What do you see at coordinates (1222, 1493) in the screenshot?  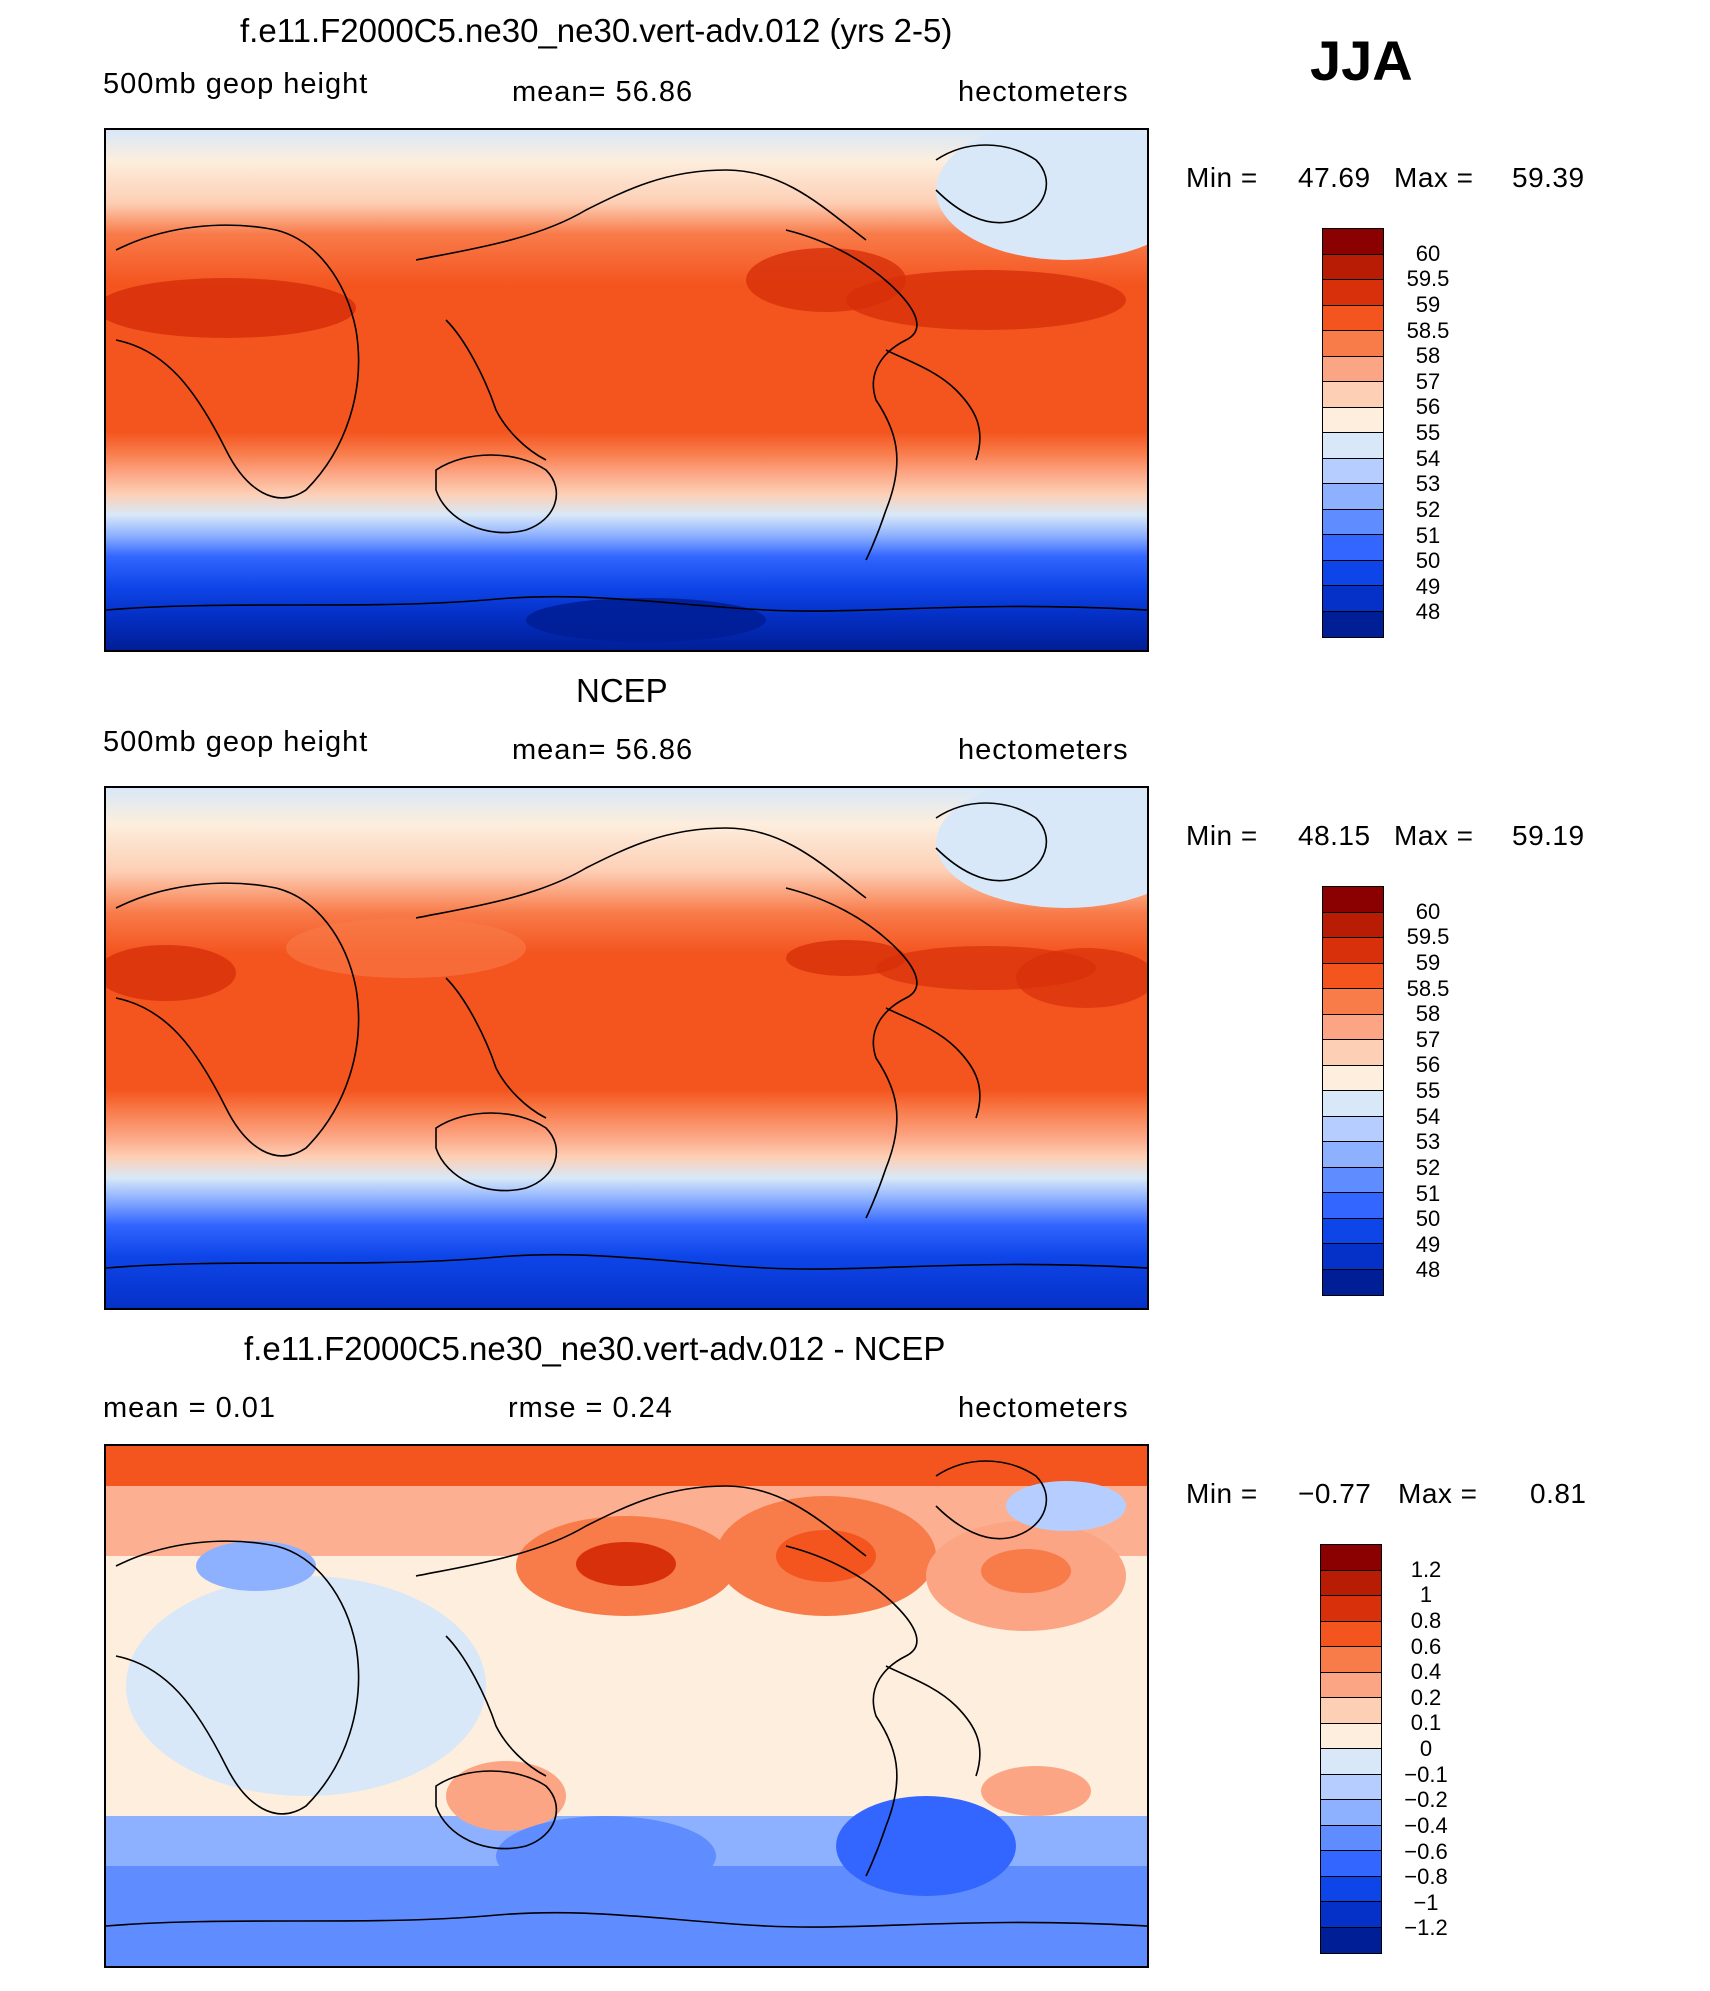 I see `panel-3-min-label: Min =` at bounding box center [1222, 1493].